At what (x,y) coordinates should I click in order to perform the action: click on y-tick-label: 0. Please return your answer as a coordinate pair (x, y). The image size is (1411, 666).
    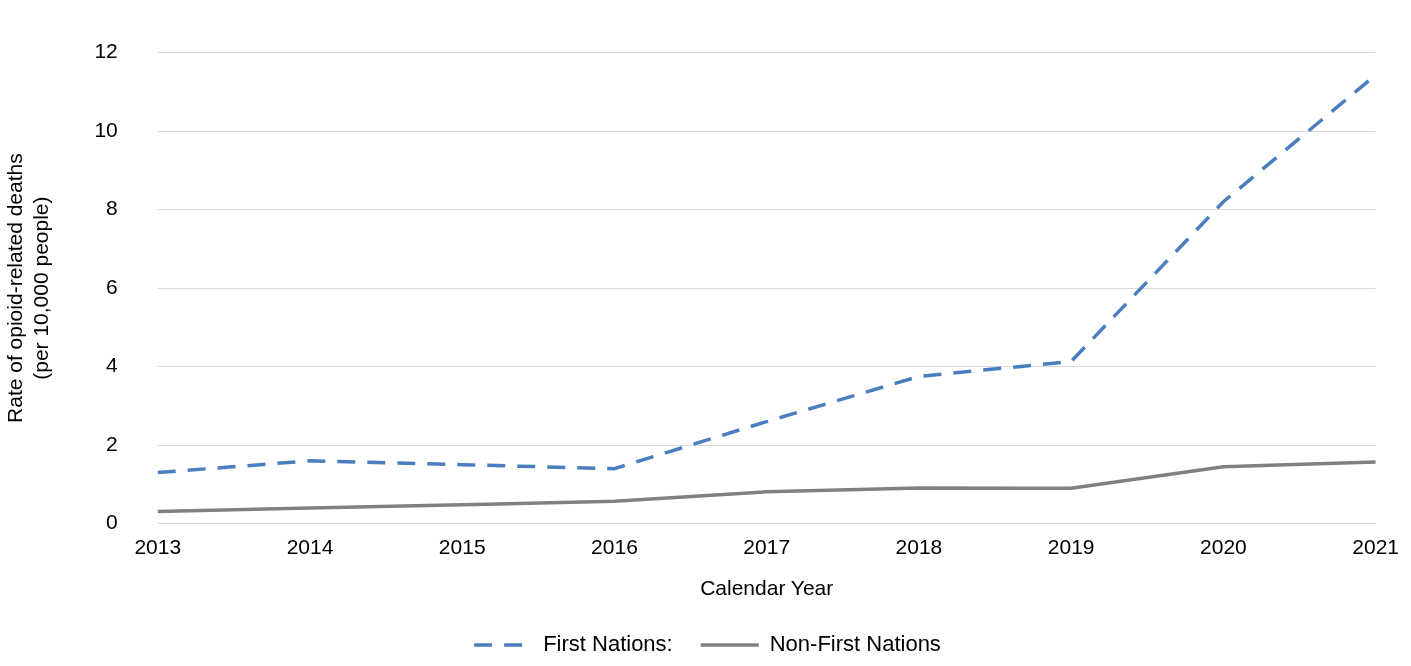
    Looking at the image, I should click on (112, 522).